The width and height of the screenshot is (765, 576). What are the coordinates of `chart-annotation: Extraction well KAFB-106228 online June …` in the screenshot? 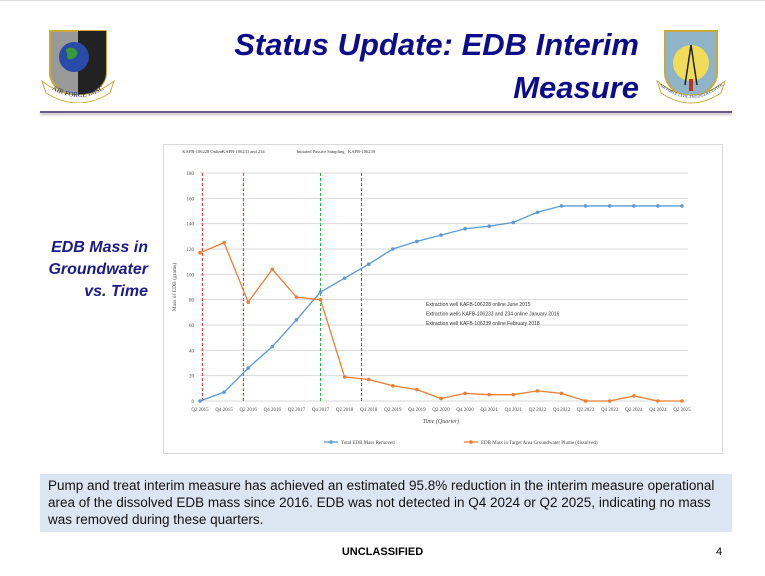 It's located at (478, 305).